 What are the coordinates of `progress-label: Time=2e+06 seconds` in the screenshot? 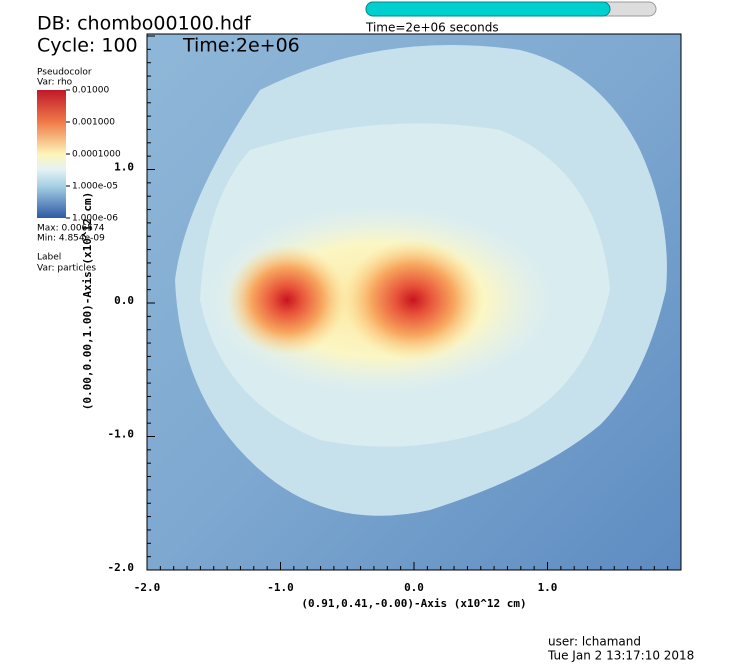 It's located at (432, 28).